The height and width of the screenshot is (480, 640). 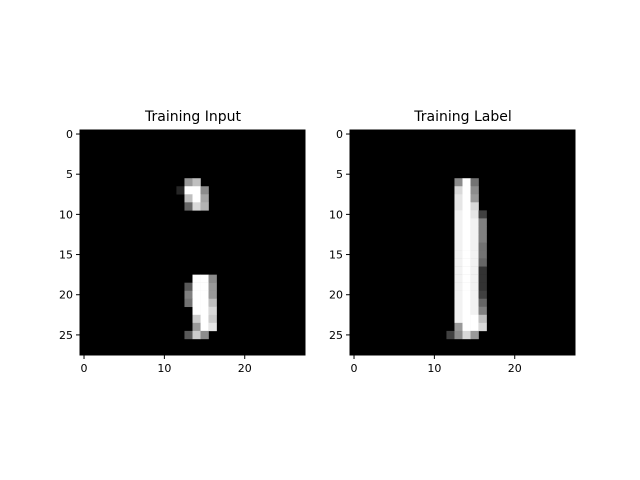 I want to click on training-label-y-tick-label: 0, so click(x=339, y=134).